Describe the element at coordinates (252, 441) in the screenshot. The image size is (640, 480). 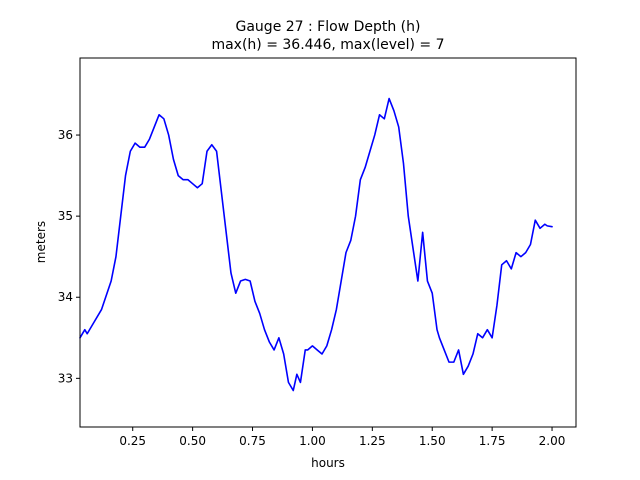
I see `x-tick-label: 0.75` at that location.